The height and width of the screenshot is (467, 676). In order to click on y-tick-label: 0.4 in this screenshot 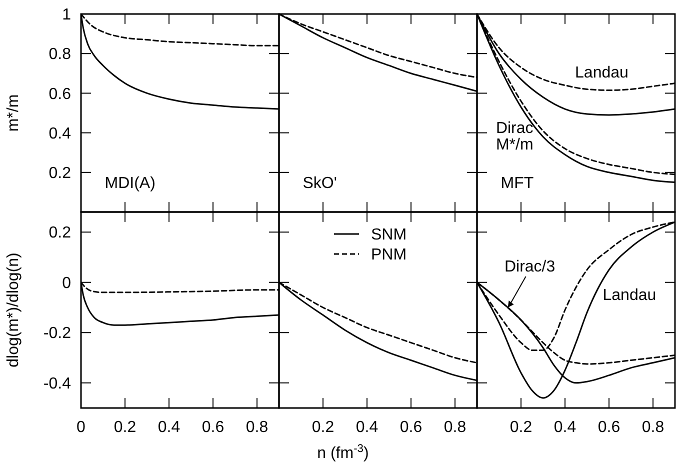, I will do `click(60, 133)`.